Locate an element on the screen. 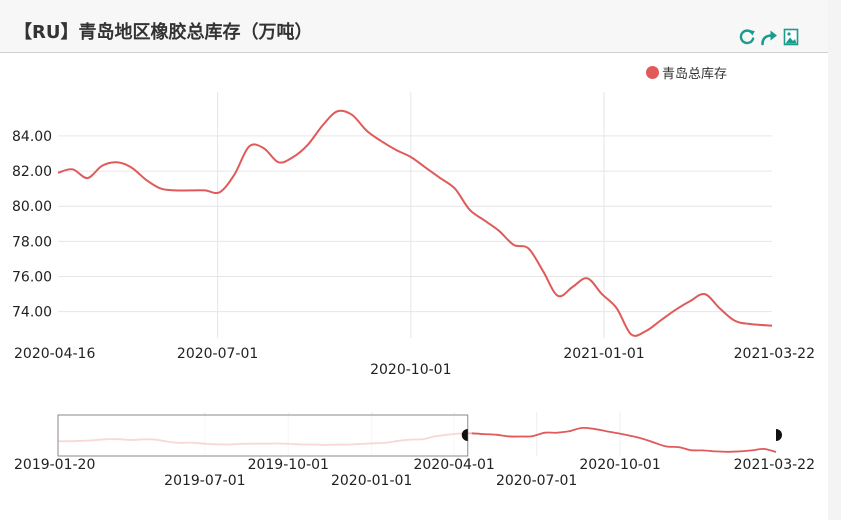 This screenshot has height=520, width=841. zoom-axis-label: 2019-10-01 is located at coordinates (288, 465).